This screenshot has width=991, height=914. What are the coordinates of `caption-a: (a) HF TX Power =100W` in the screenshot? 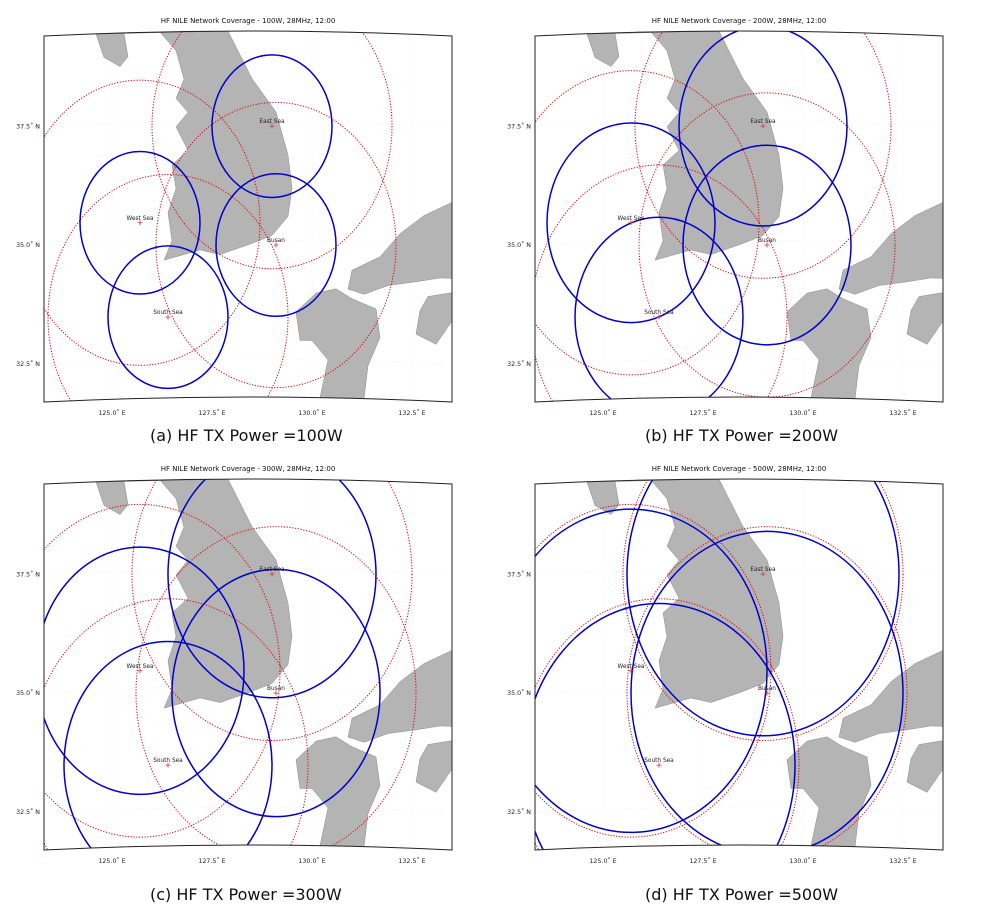 It's located at (246, 435).